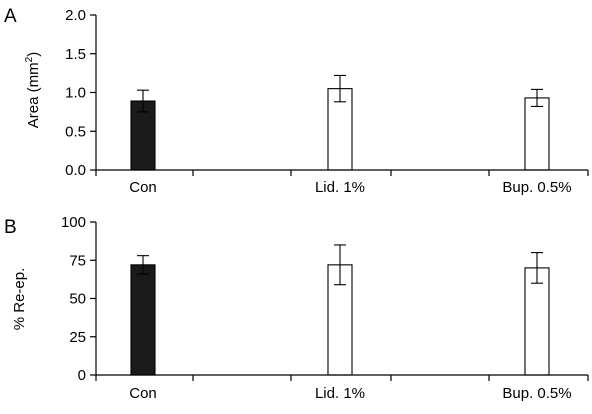  What do you see at coordinates (75, 54) in the screenshot?
I see `panel-a-y-tick-label-3: 1.5` at bounding box center [75, 54].